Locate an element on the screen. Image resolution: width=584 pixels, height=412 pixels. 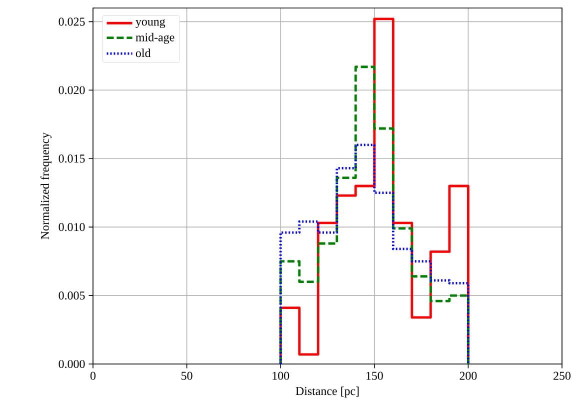
x-tick-label: 50 is located at coordinates (187, 376).